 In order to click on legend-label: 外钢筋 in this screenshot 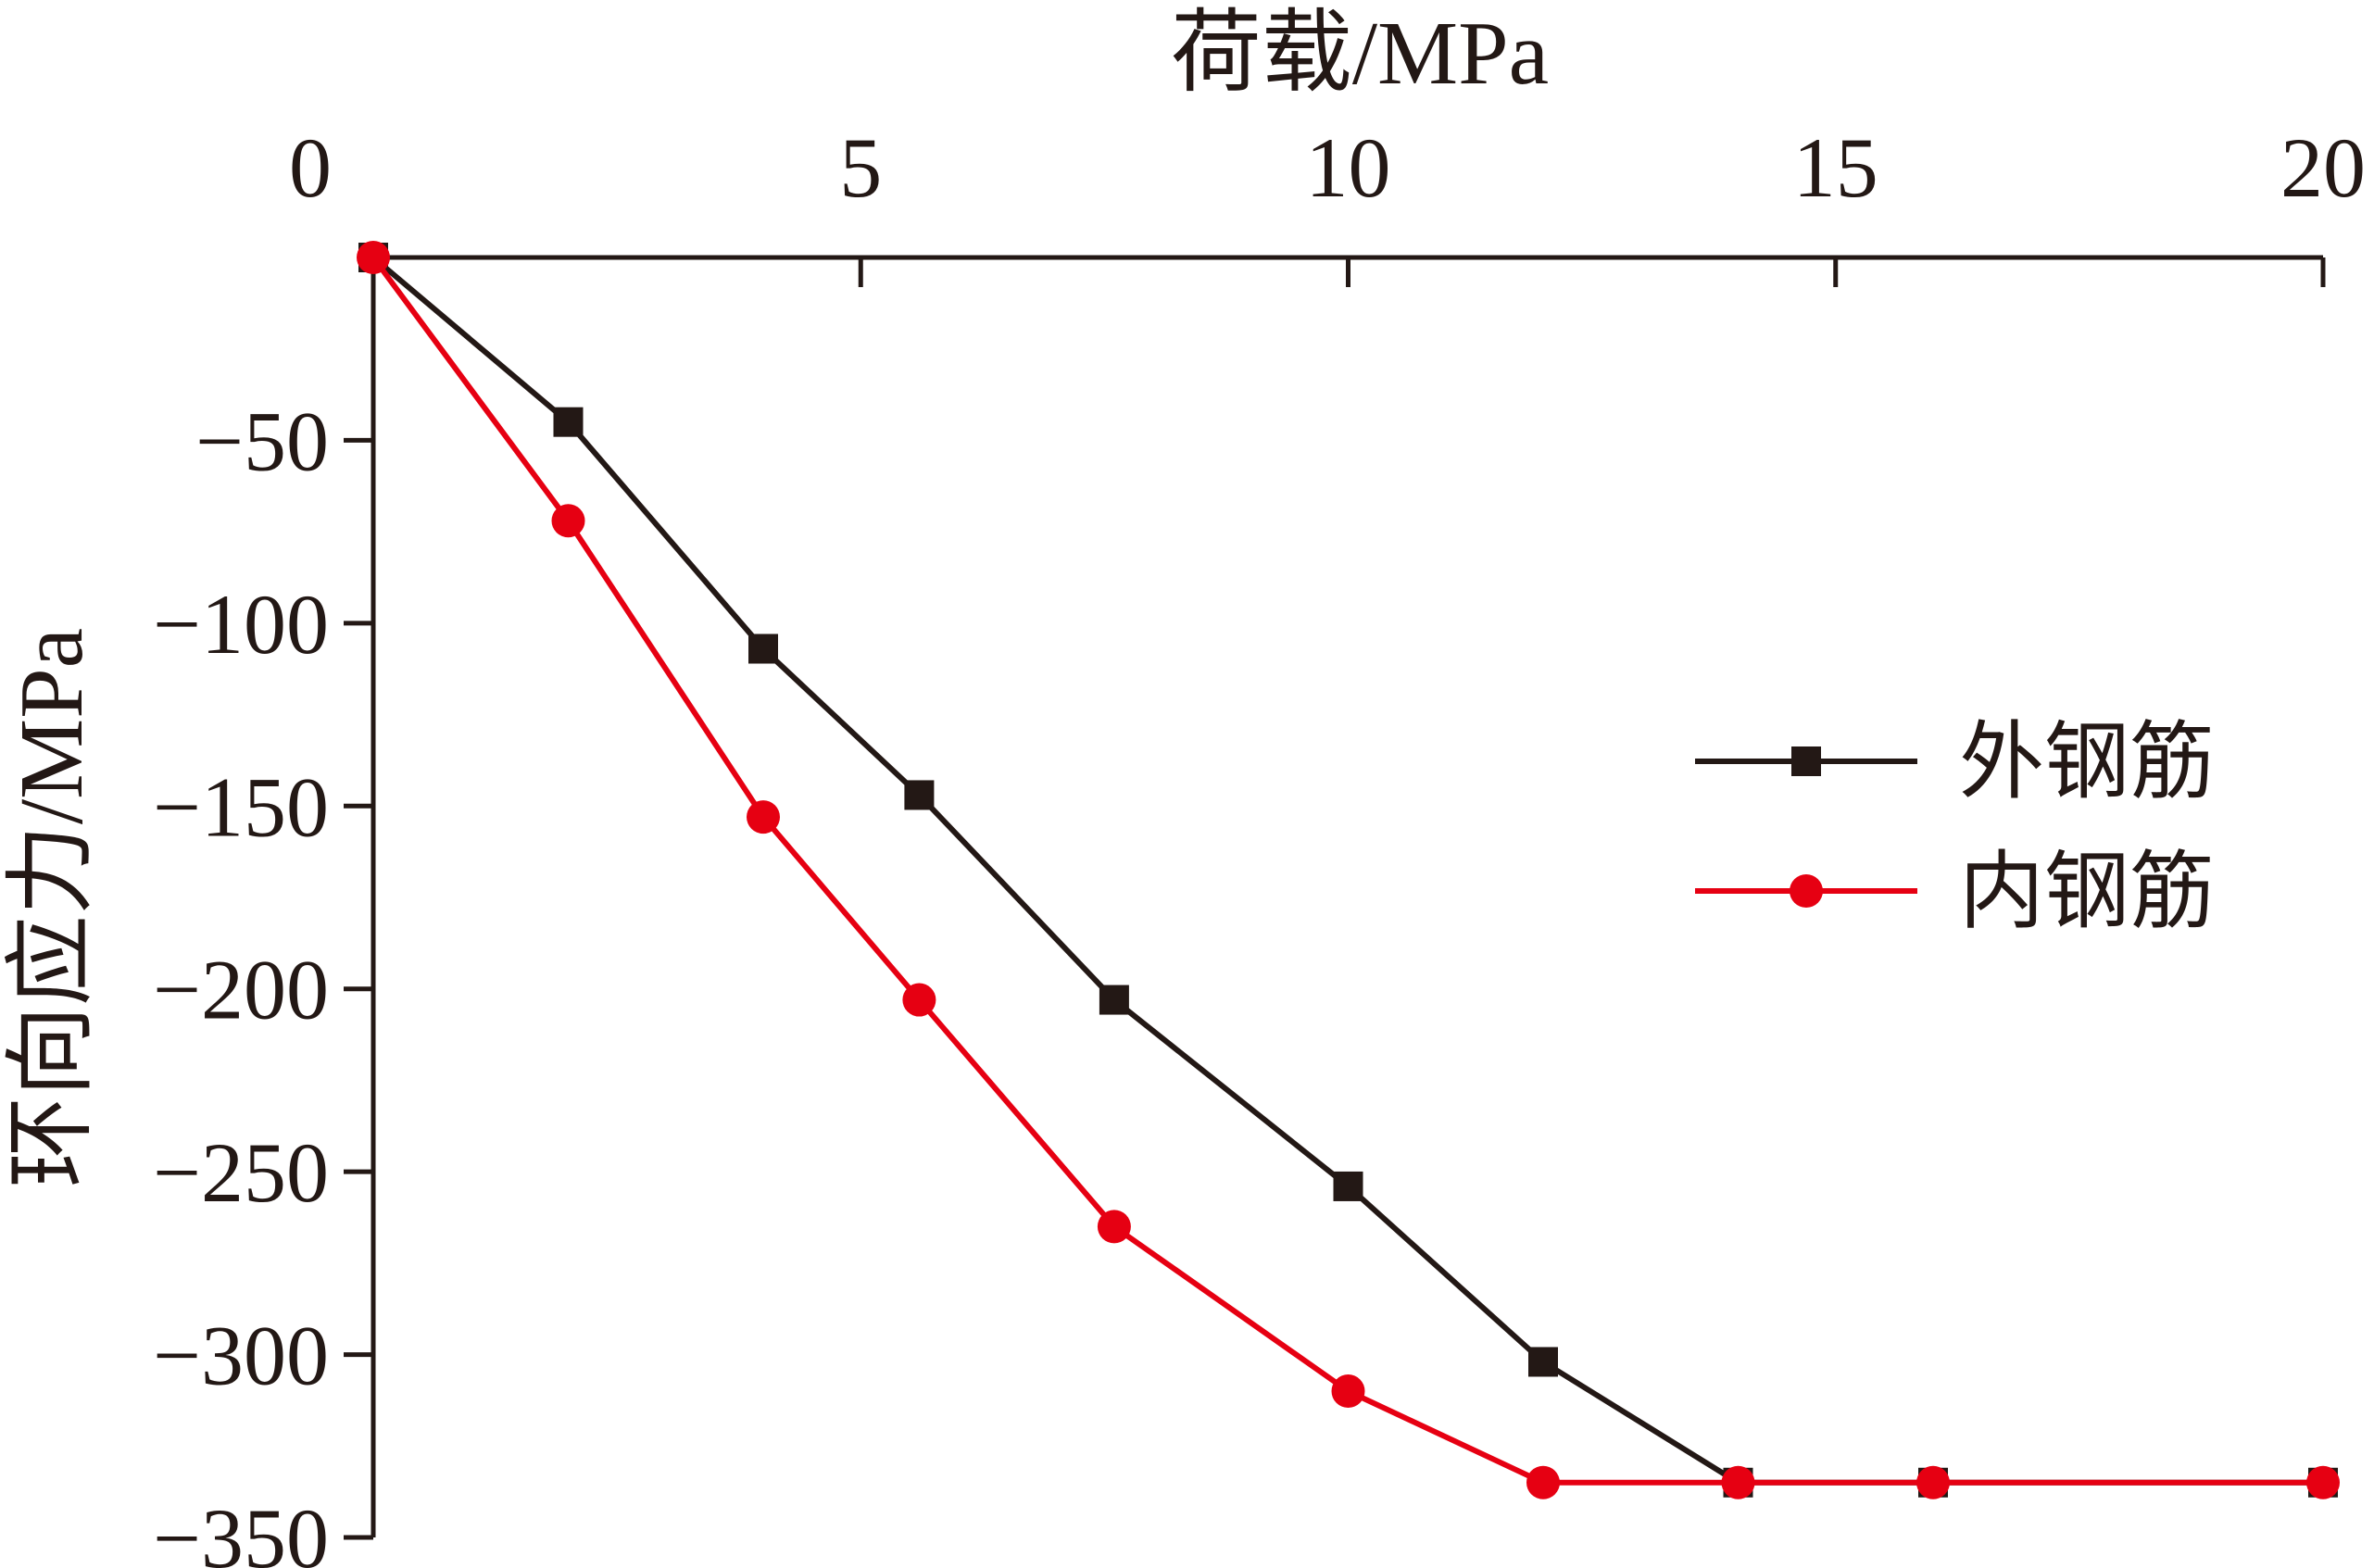, I will do `click(2087, 761)`.